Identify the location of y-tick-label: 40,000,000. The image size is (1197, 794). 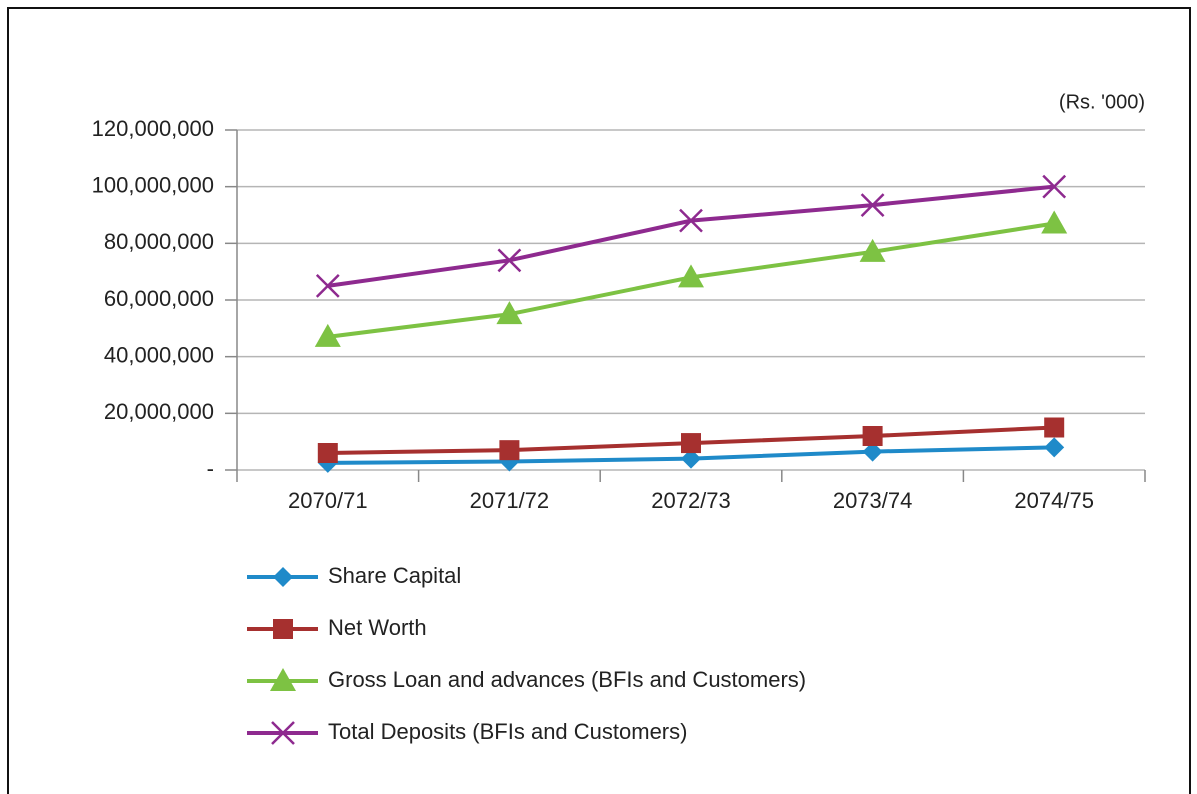
(159, 354).